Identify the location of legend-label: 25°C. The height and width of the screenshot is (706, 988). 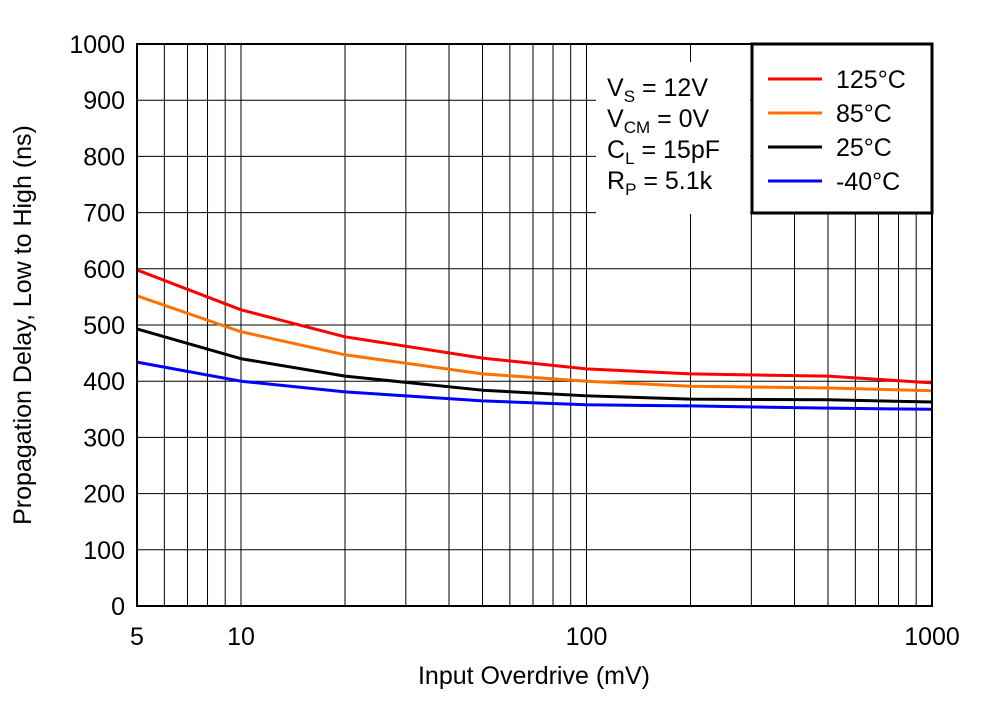
(864, 148).